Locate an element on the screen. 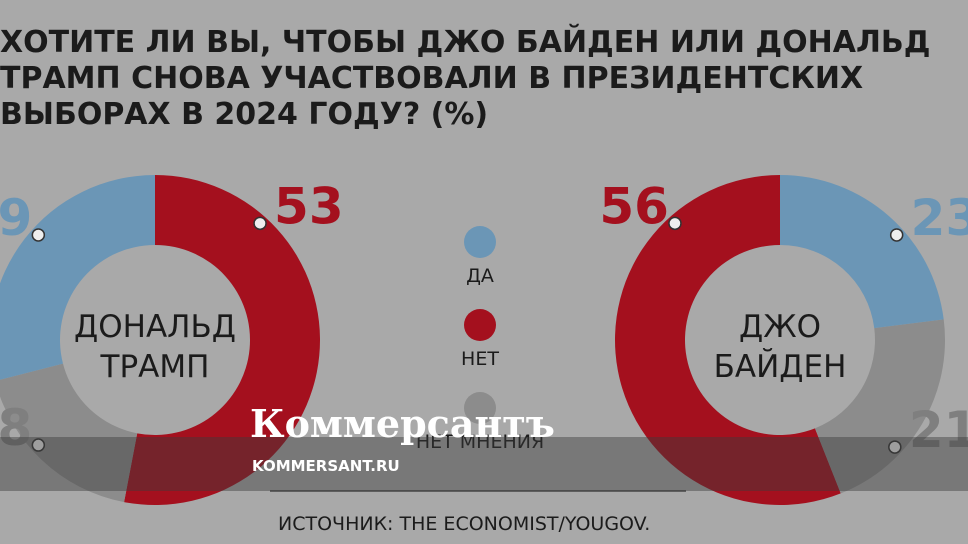 The height and width of the screenshot is (544, 968). source: ИСТОЧНИК: THE ECONOMIST/YOUGOV. is located at coordinates (464, 524).